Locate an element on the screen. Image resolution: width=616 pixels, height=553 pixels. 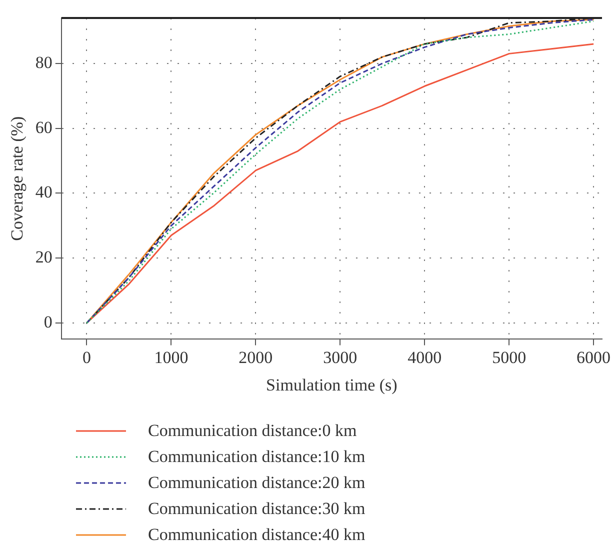
y-tick-label: 20 is located at coordinates (43, 257).